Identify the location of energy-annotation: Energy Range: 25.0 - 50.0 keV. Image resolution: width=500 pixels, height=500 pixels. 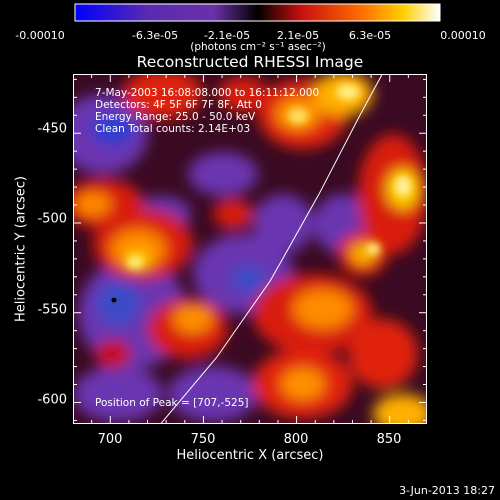
(175, 117).